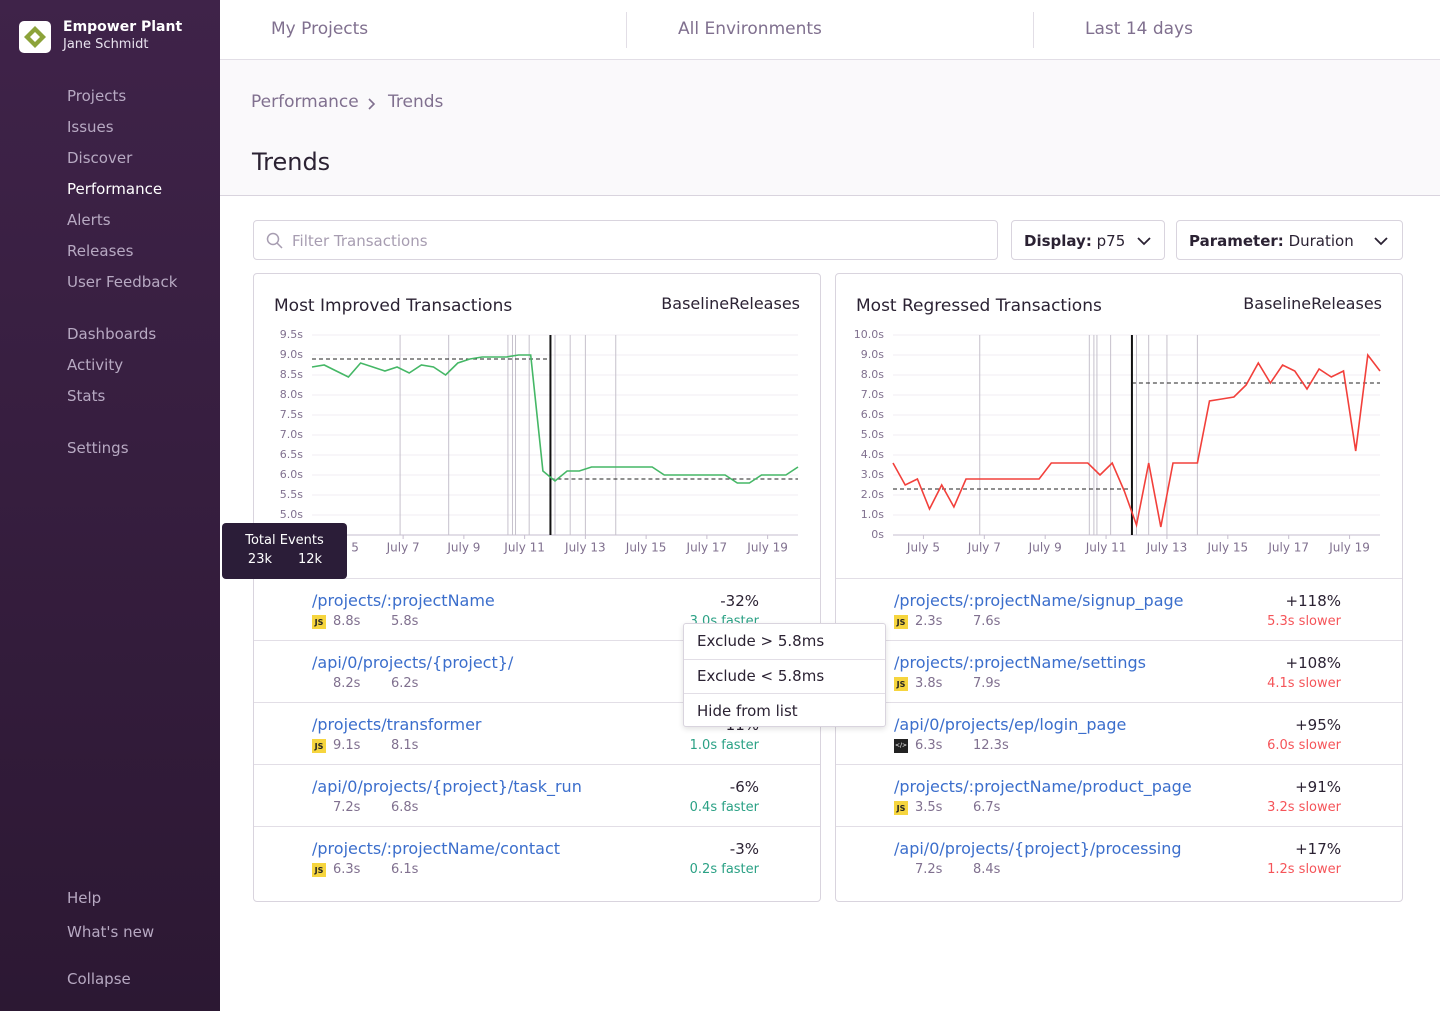  What do you see at coordinates (929, 683) in the screenshot?
I see `duration-before: 3.8s` at bounding box center [929, 683].